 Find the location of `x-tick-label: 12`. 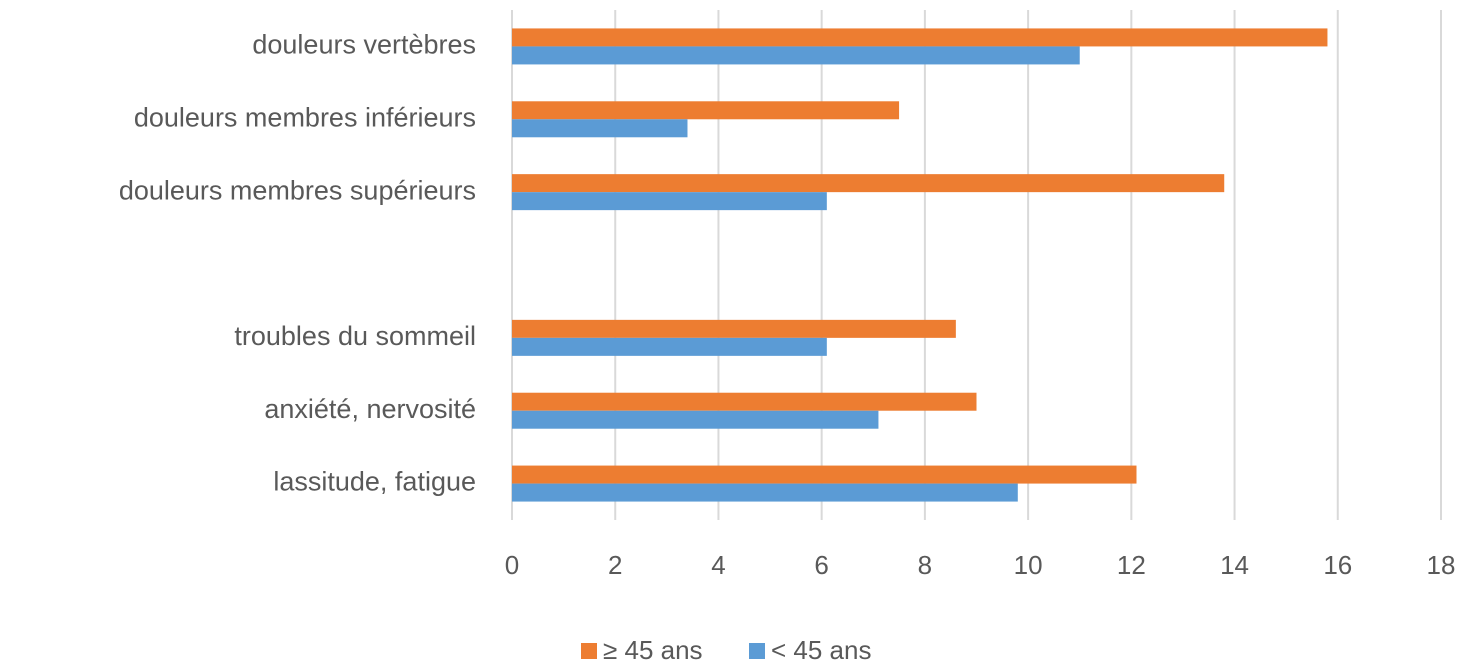

x-tick-label: 12 is located at coordinates (1131, 565).